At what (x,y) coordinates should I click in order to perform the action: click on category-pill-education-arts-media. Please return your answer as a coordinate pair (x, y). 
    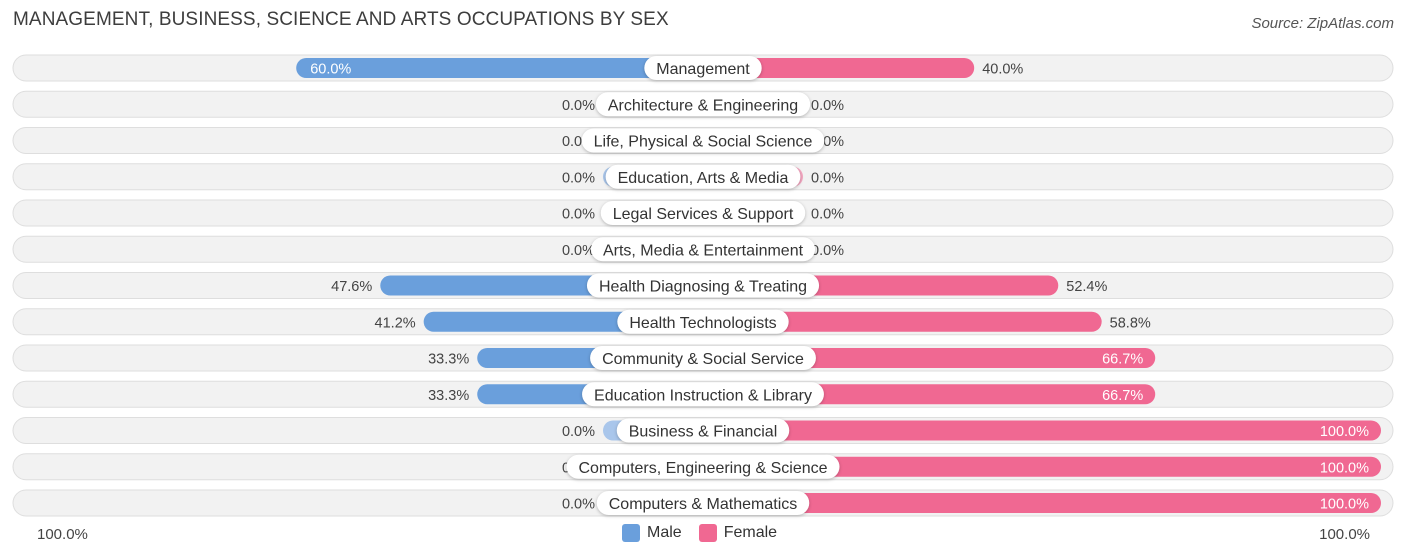
    Looking at the image, I should click on (703, 176).